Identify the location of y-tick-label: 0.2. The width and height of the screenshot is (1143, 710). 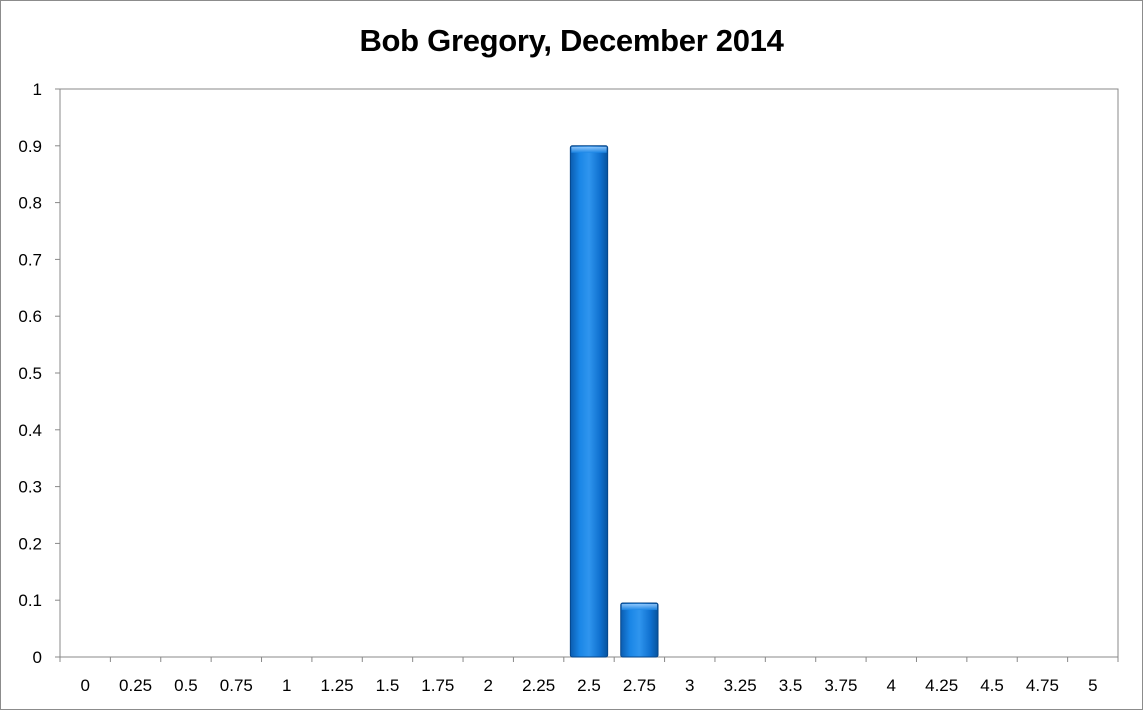
(30, 543).